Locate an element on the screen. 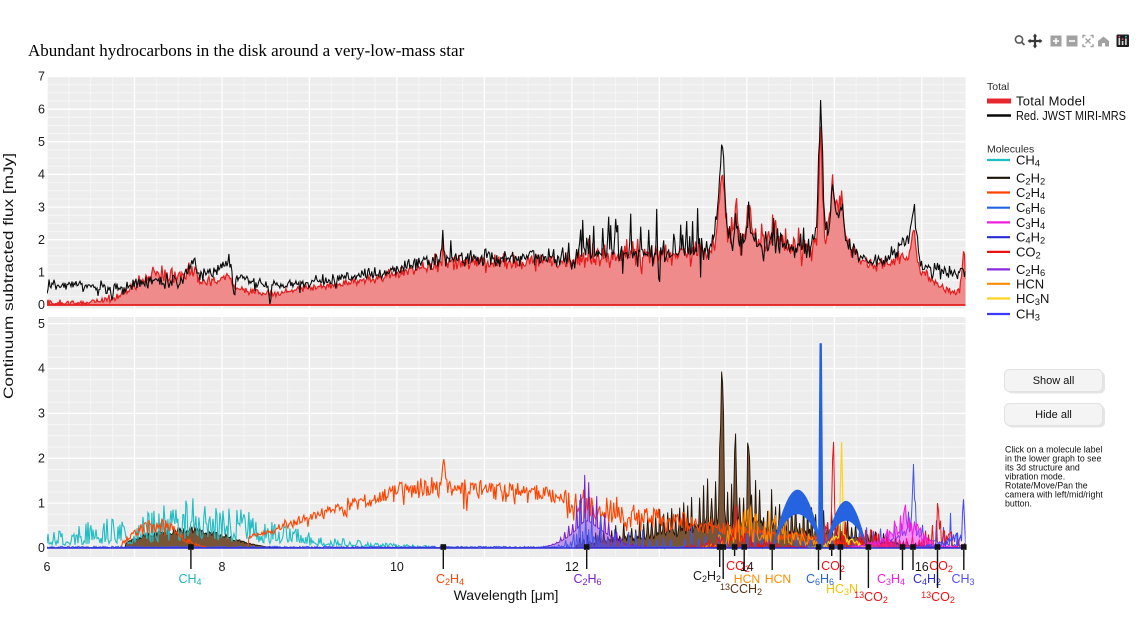 The image size is (1140, 640). svg-text: Molecules is located at coordinates (1010, 150).